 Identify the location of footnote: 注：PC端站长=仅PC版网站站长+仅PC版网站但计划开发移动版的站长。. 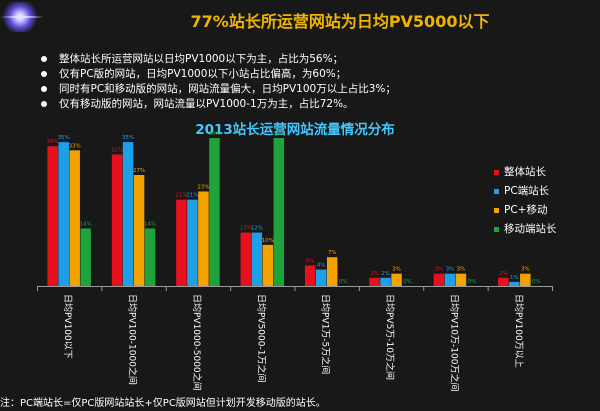
(163, 403).